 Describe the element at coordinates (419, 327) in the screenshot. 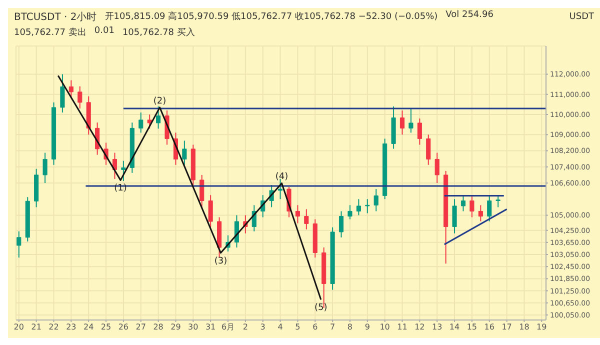

I see `x-tick-label: 12` at that location.